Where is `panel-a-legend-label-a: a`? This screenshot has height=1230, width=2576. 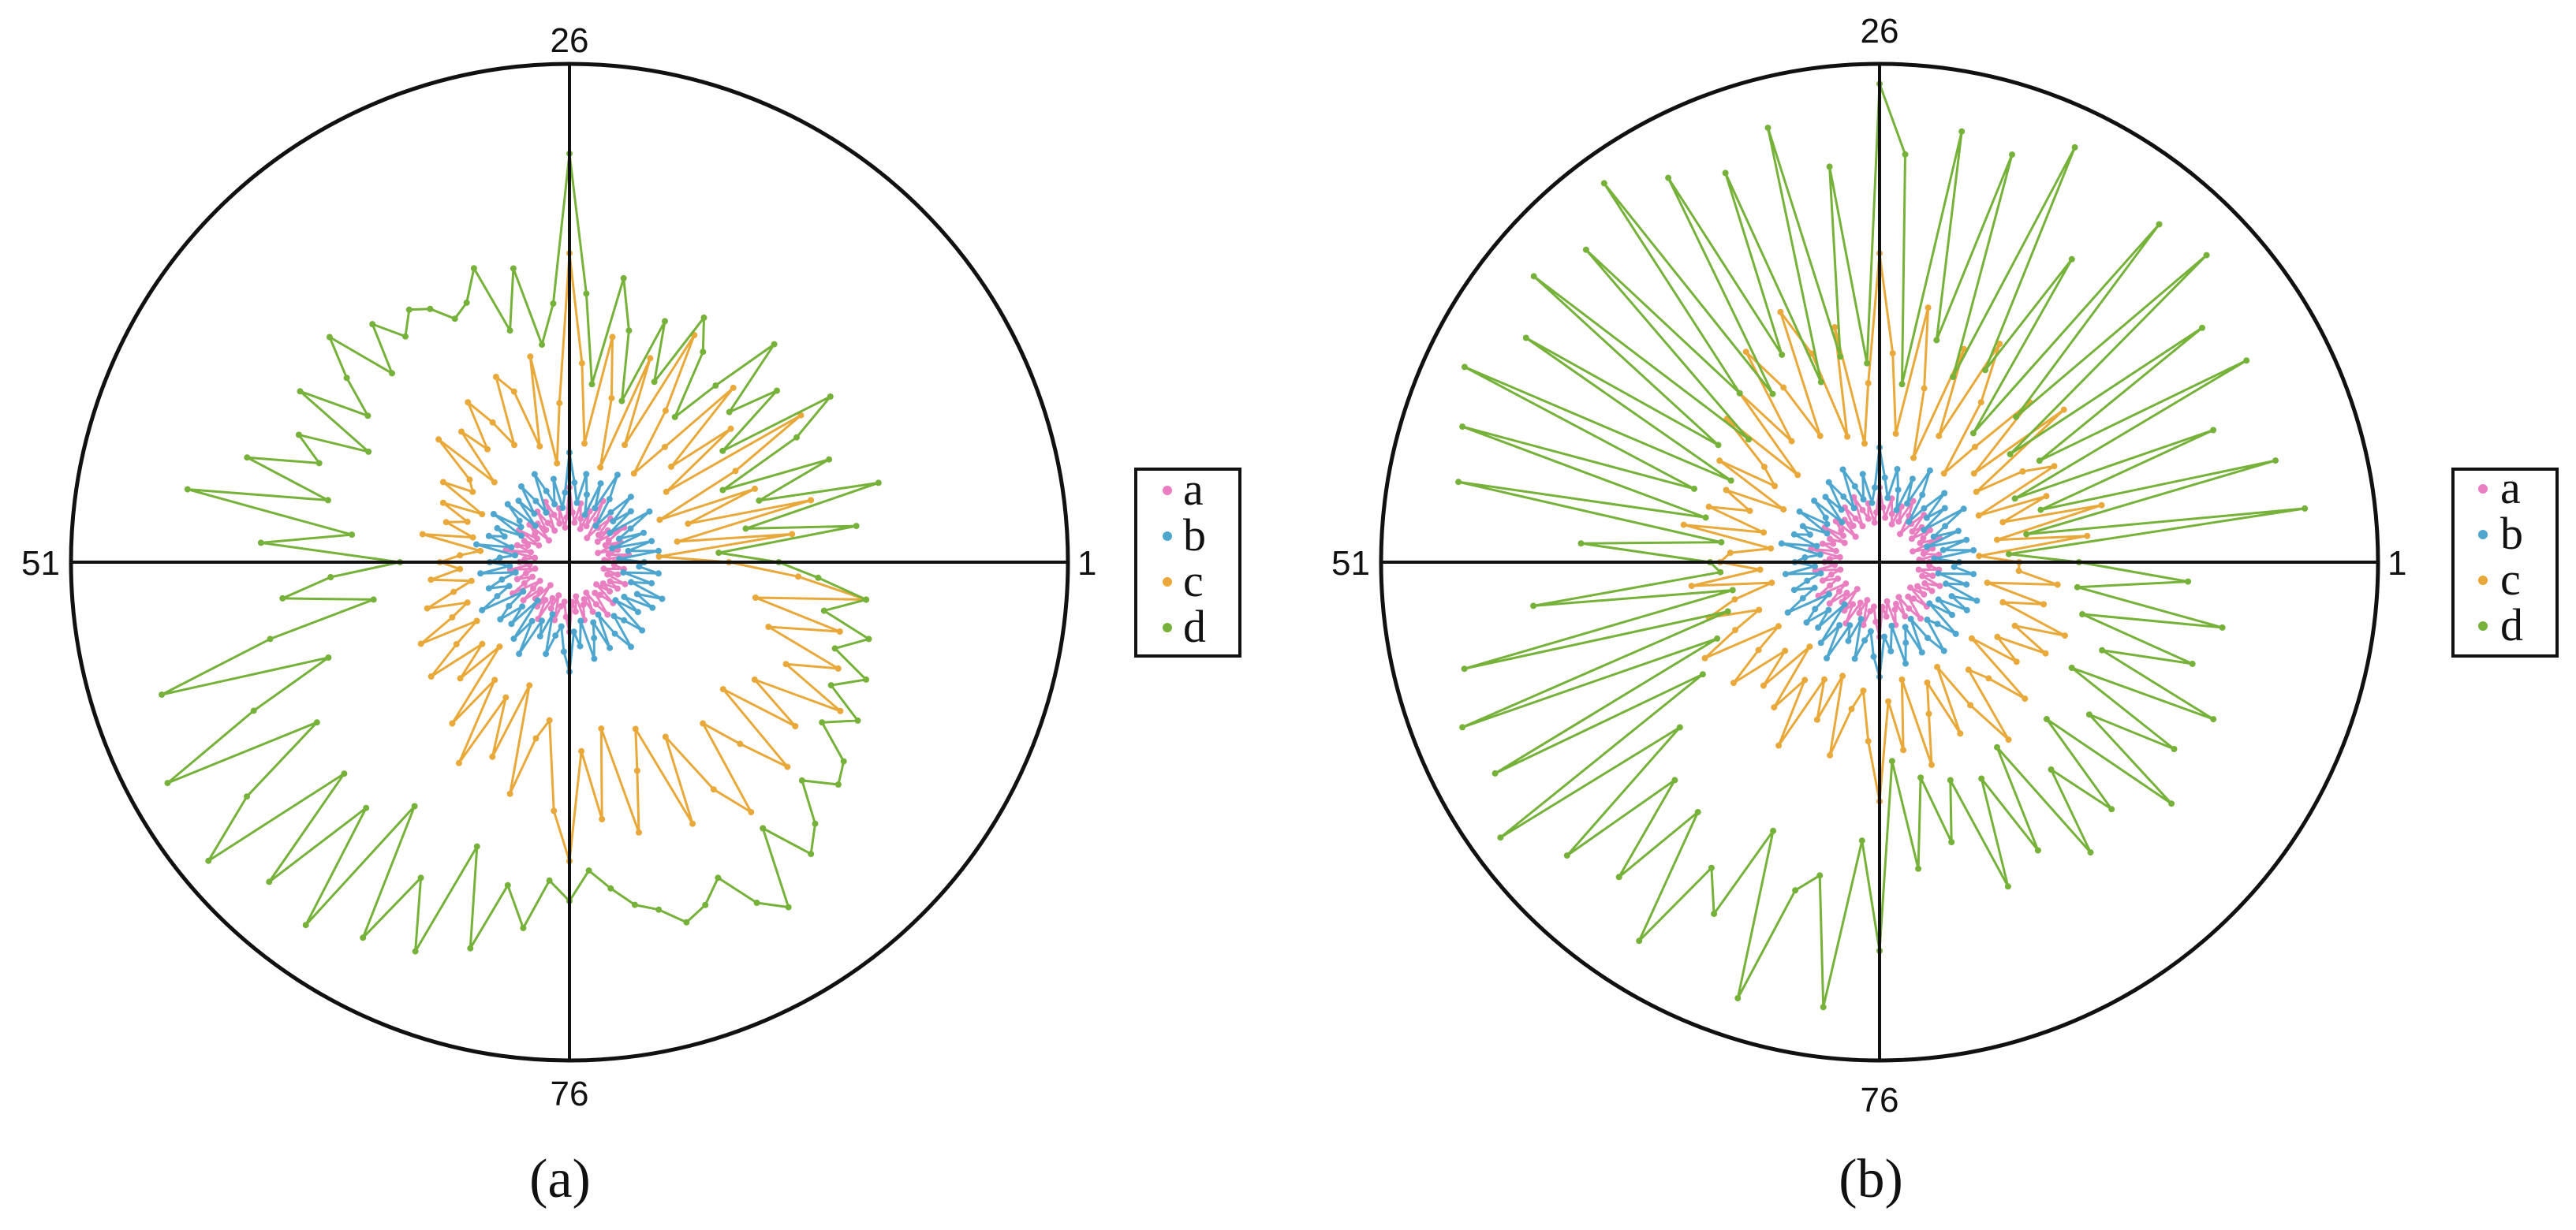
panel-a-legend-label-a: a is located at coordinates (1193, 489).